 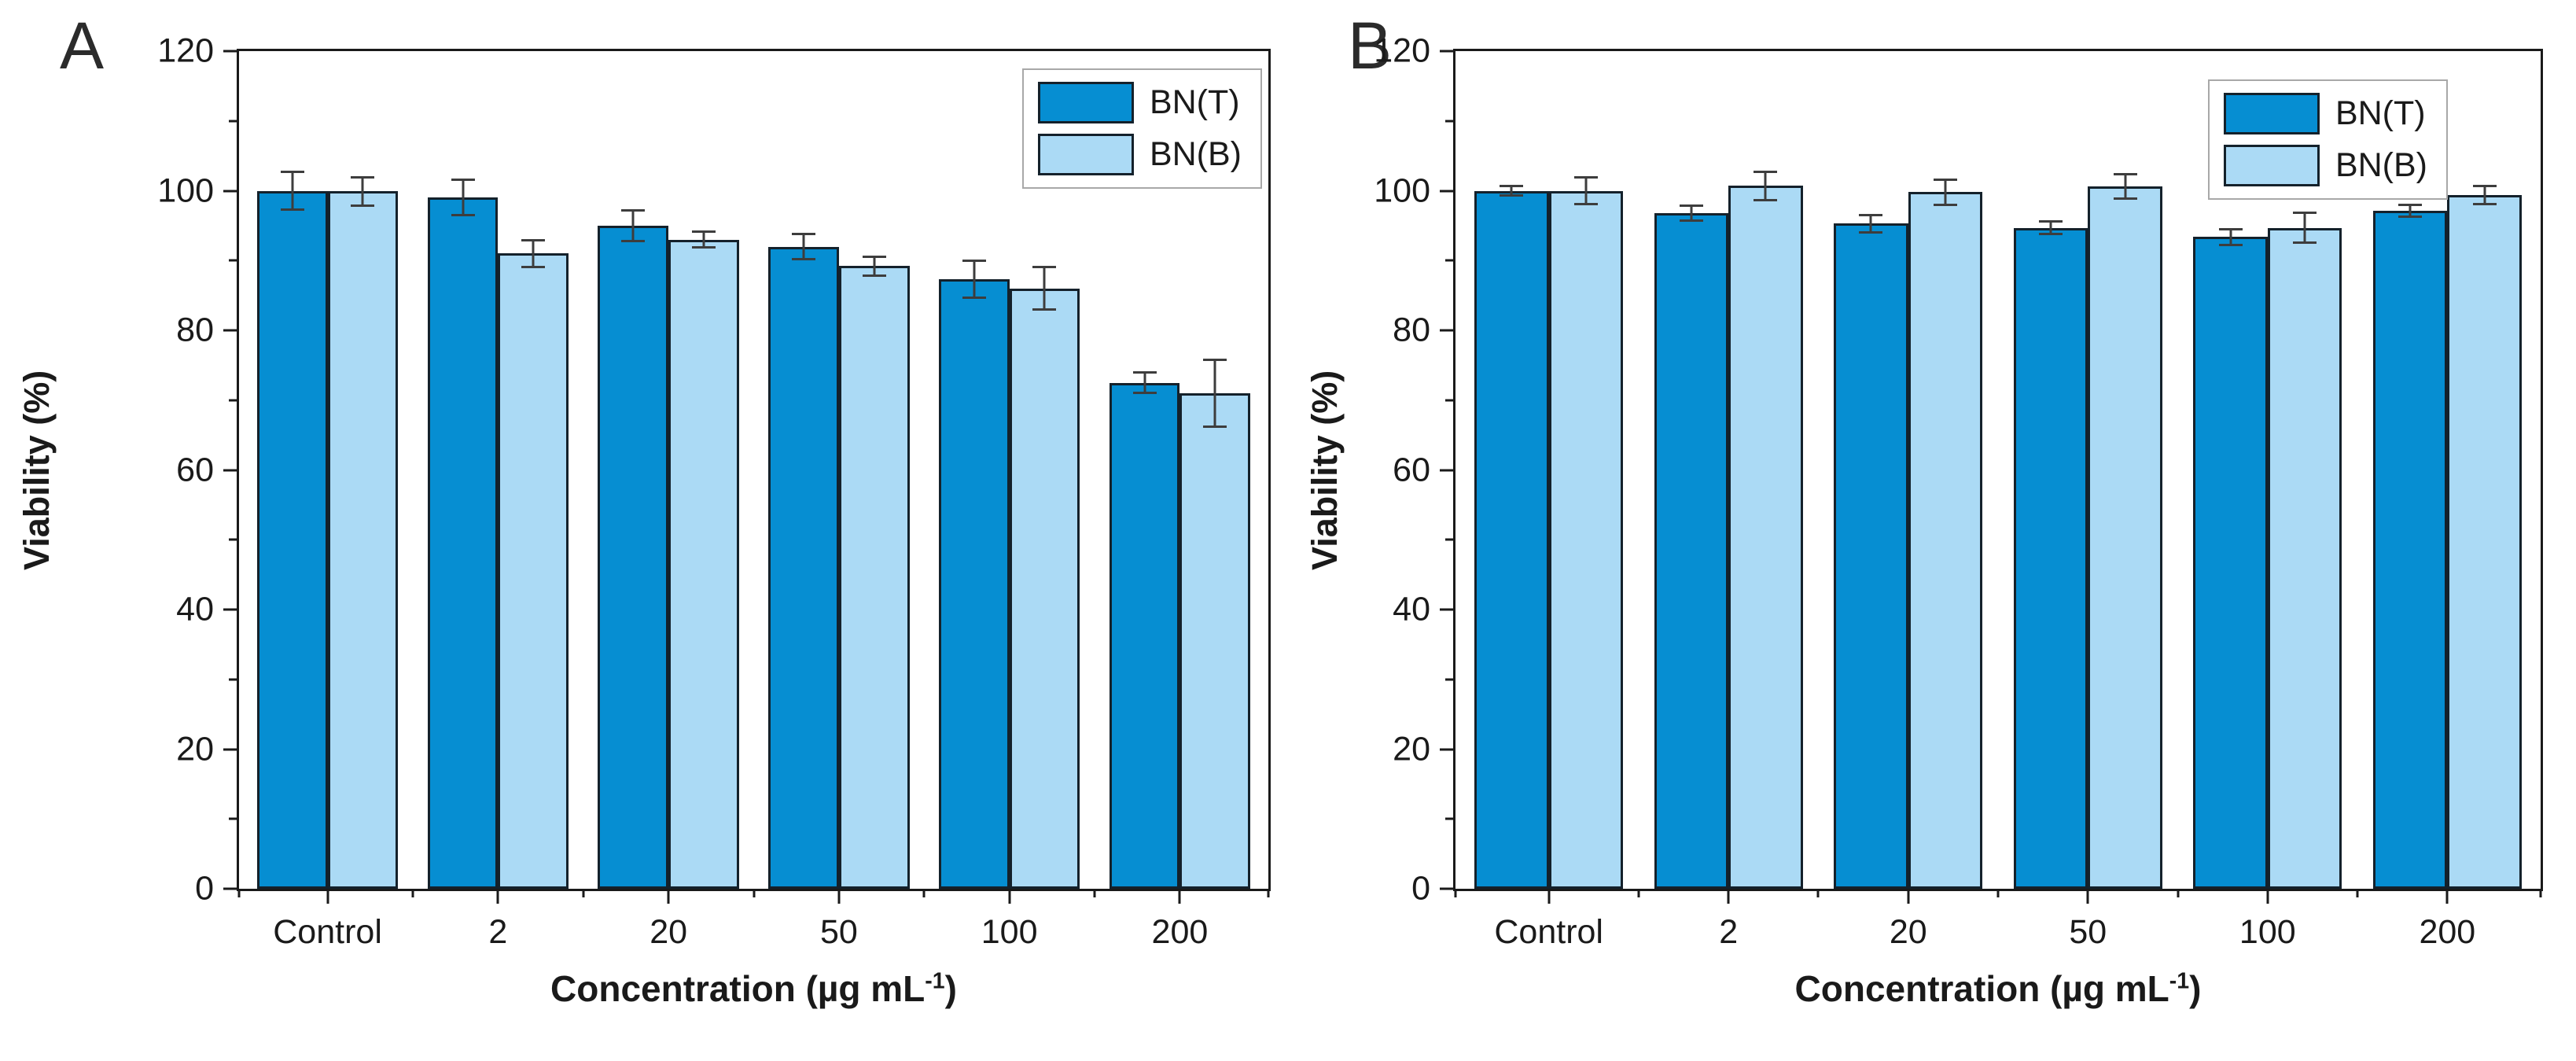 I want to click on y-tick-label: 80, so click(x=195, y=330).